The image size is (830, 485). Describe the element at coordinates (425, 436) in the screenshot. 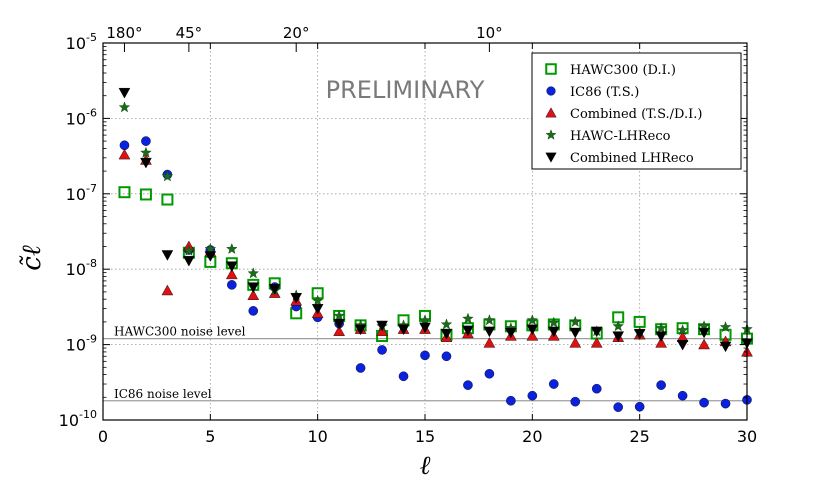

I see `x-tick-label: 15` at that location.